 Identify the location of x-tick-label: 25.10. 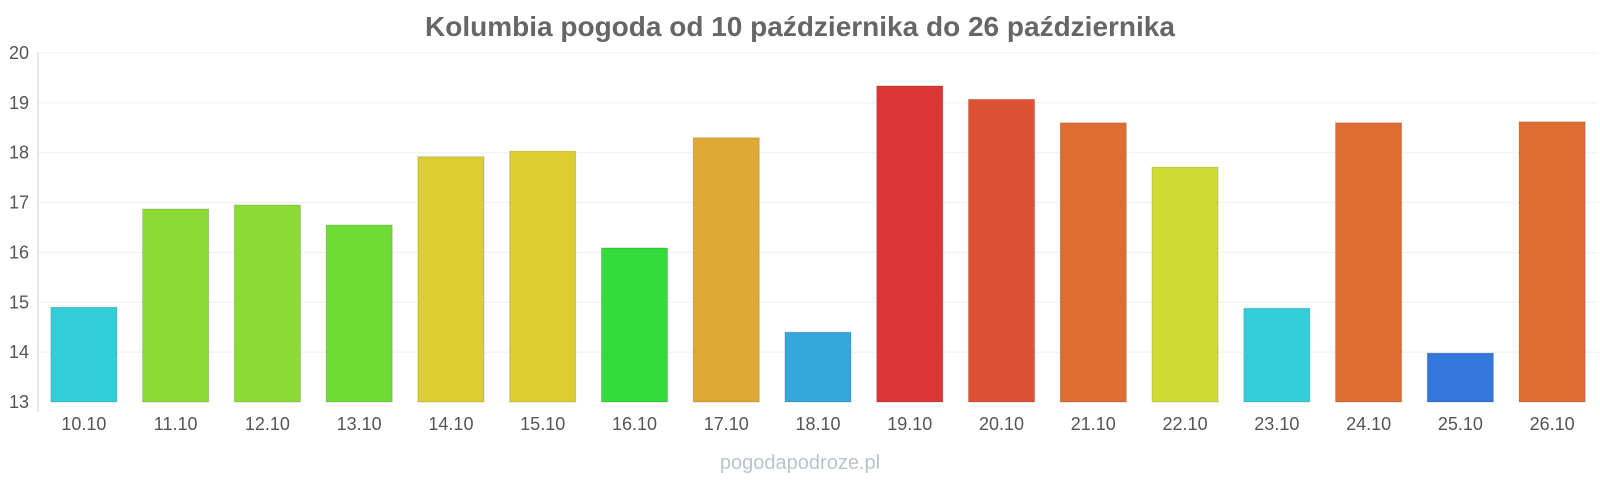
(1460, 424).